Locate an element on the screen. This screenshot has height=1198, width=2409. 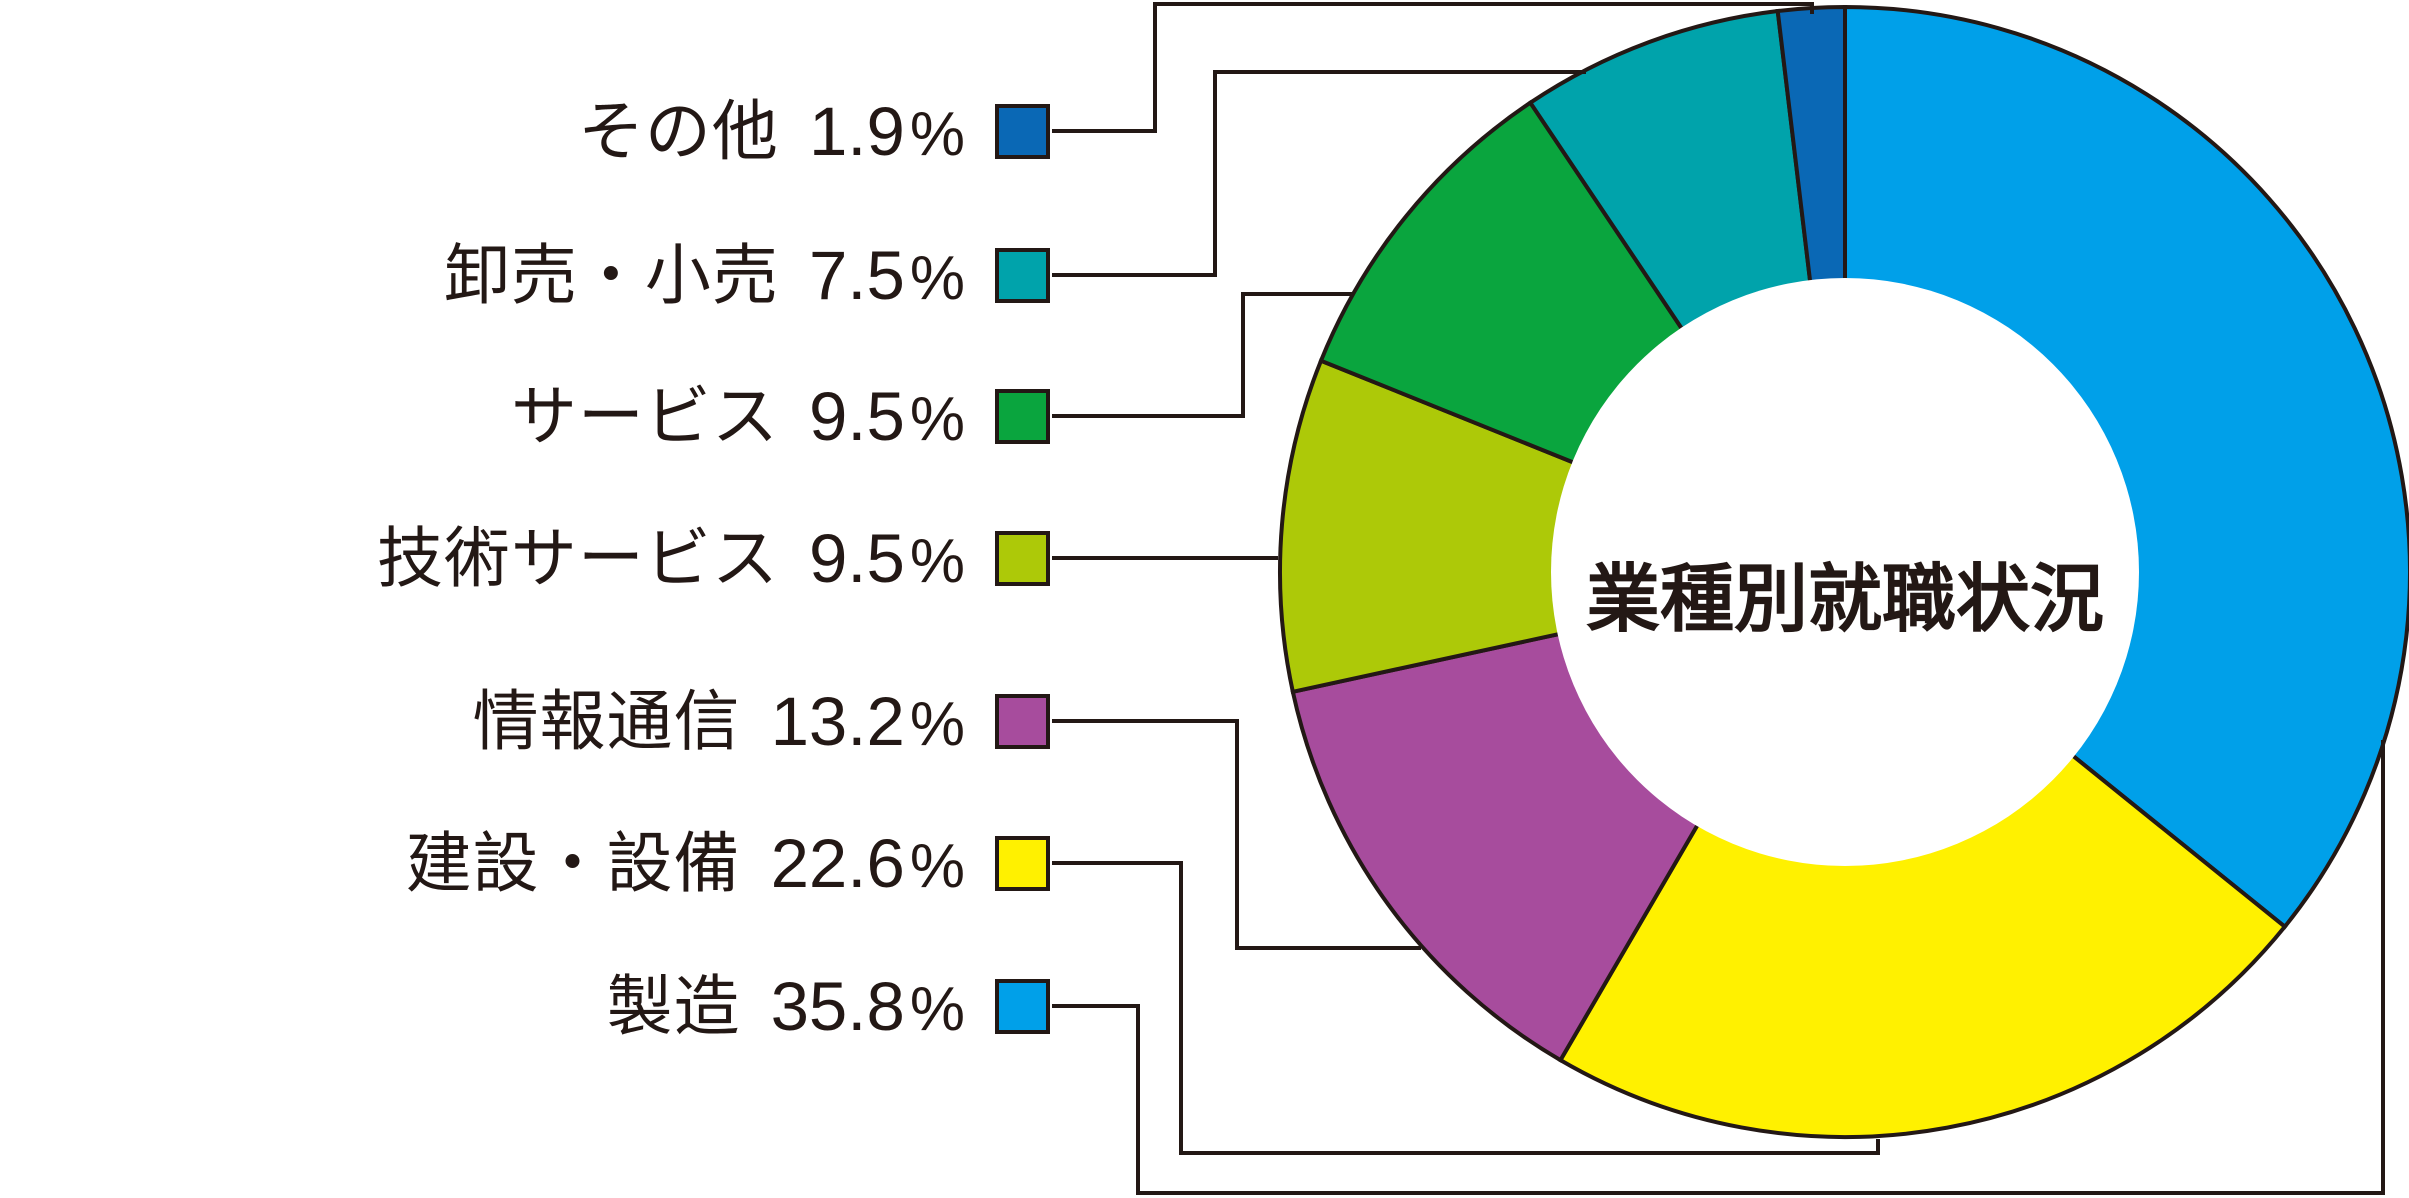
legend-label: 建設・設備 is located at coordinates (573, 863).